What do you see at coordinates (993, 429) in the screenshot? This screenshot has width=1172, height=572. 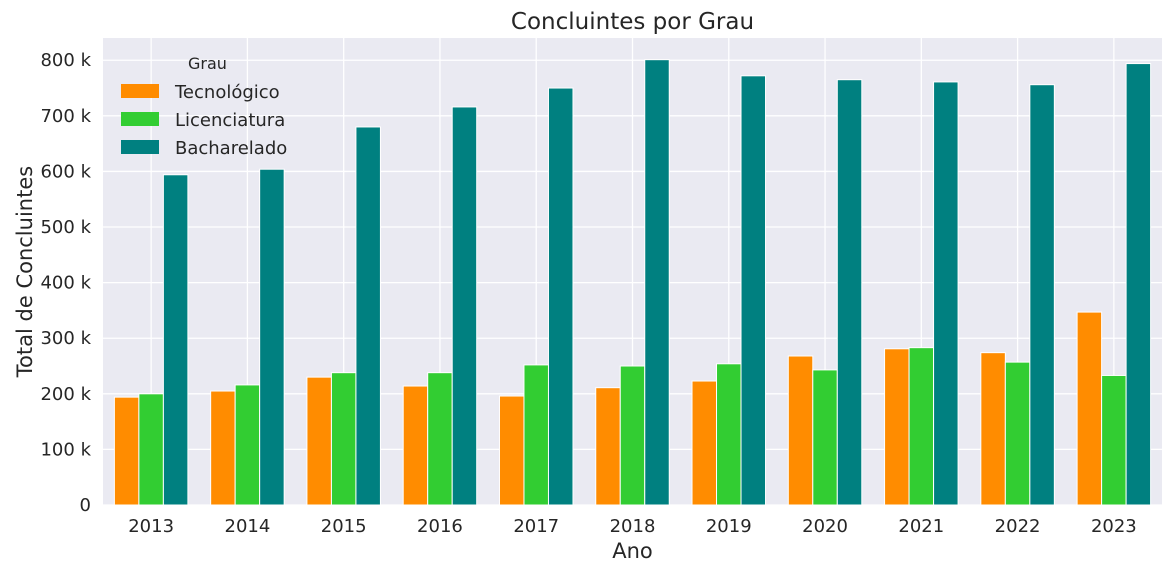 I see `bar-tecnológico-2022` at bounding box center [993, 429].